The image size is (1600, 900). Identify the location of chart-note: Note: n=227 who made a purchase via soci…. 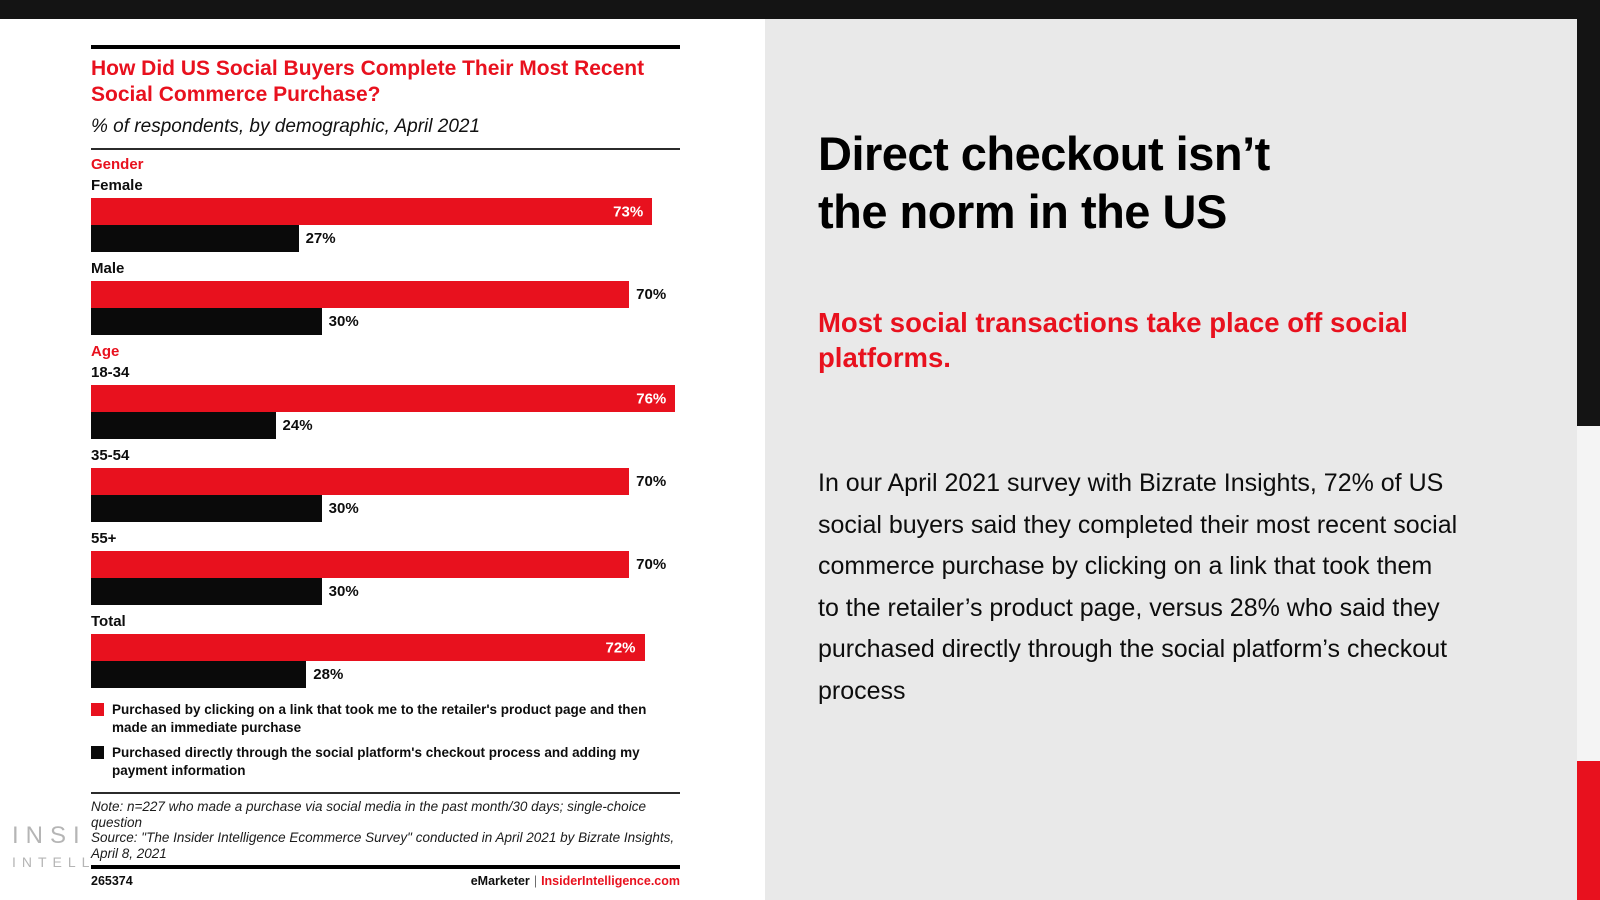
(385, 830).